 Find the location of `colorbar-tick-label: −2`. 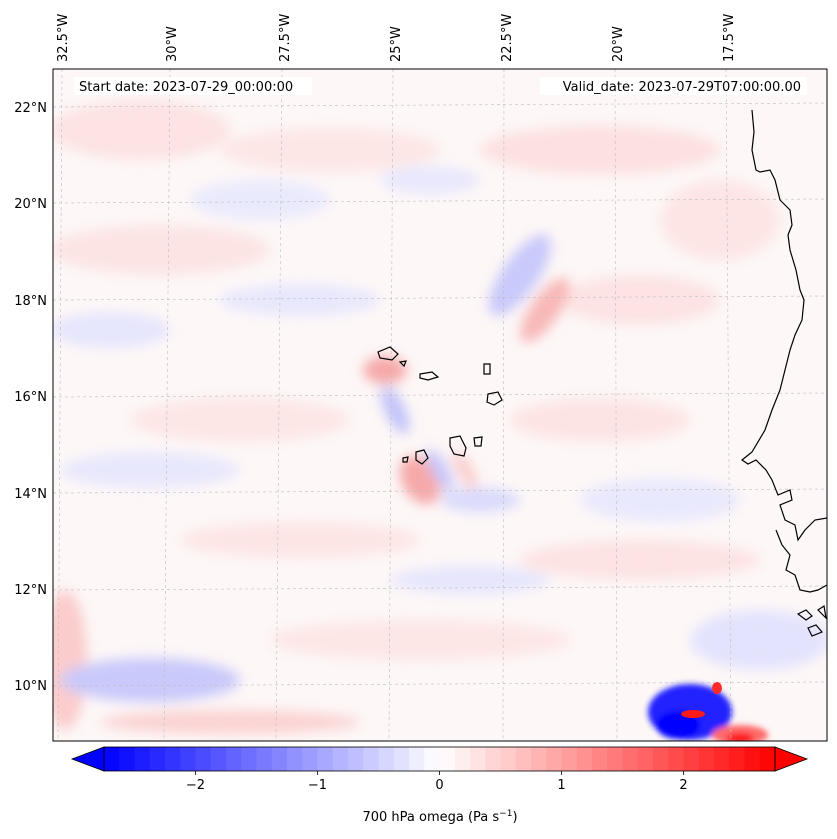

colorbar-tick-label: −2 is located at coordinates (195, 785).